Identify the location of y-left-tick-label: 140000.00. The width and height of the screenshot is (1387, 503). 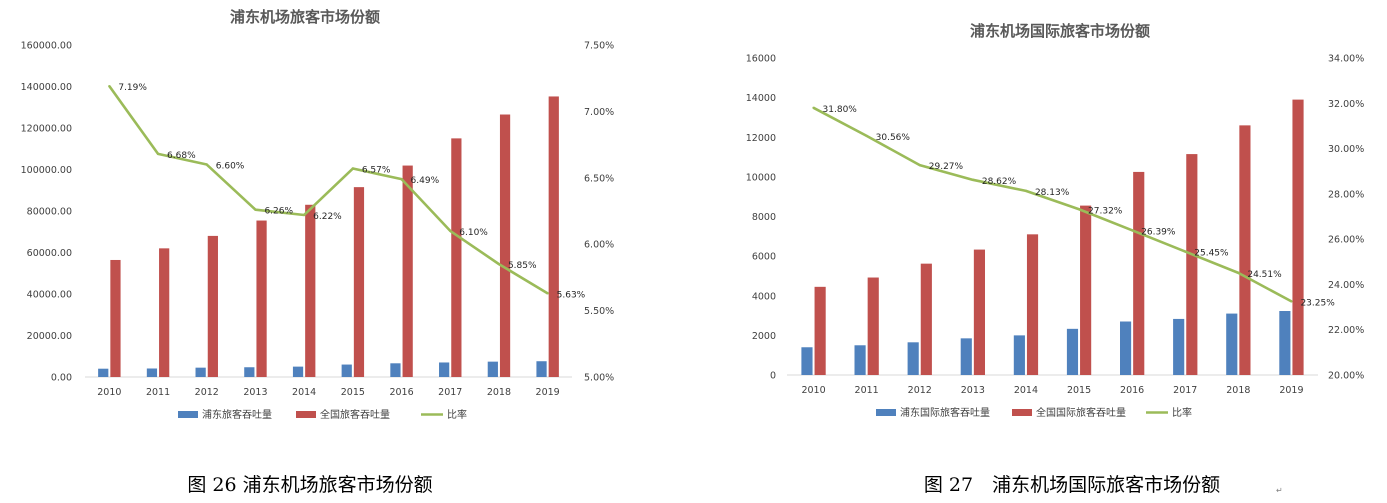
(46, 87).